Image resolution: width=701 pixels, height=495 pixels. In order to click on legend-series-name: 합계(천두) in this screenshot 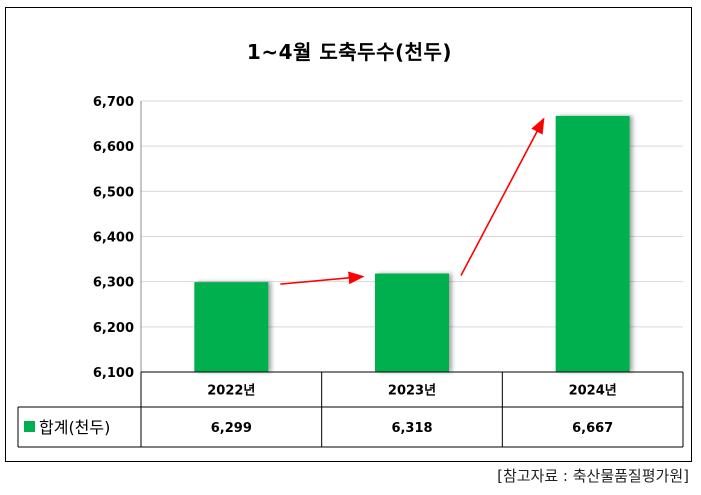, I will do `click(74, 427)`.